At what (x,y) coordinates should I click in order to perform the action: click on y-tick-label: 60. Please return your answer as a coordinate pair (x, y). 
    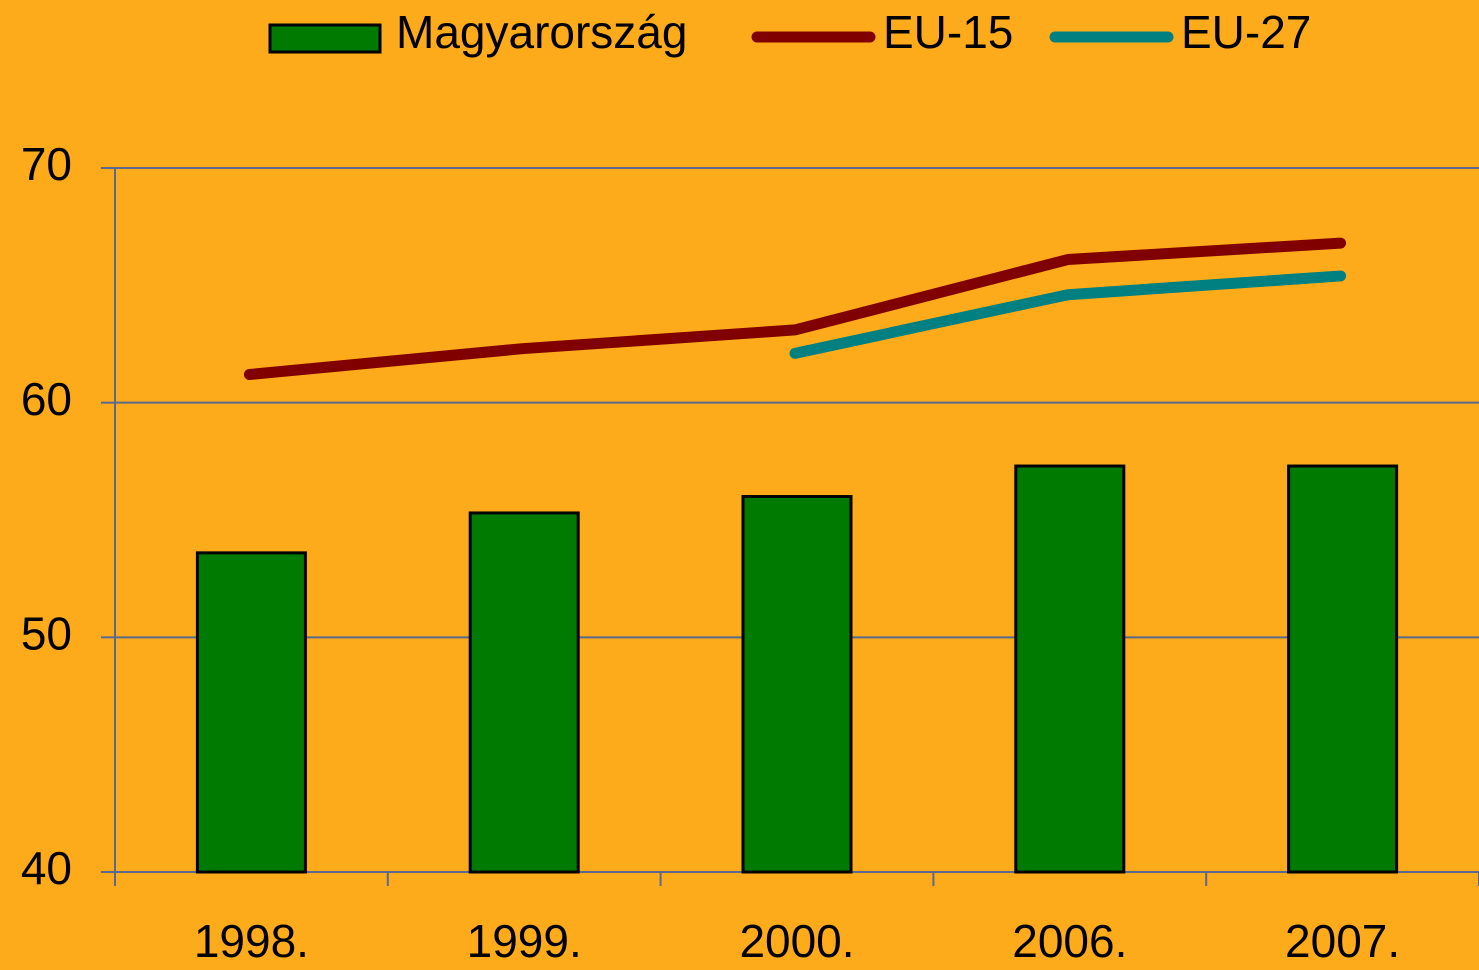
    Looking at the image, I should click on (46, 399).